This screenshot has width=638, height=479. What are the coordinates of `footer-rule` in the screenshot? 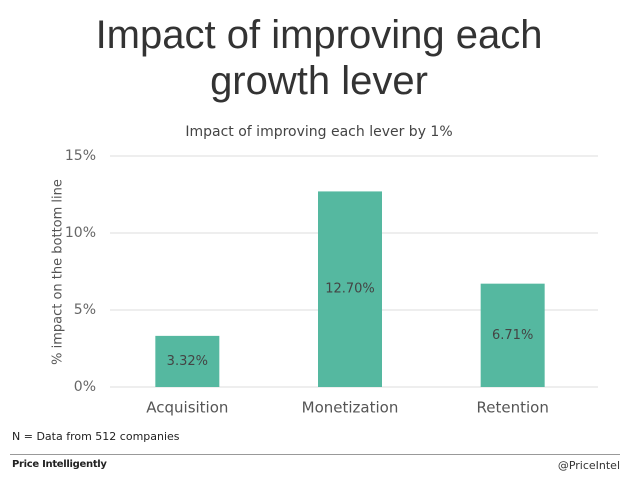 It's located at (315, 454).